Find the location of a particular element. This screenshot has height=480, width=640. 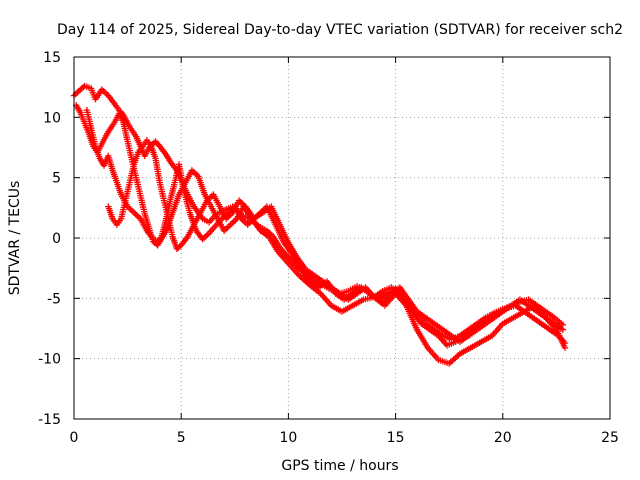

y-tick-label: -15 is located at coordinates (49, 420).